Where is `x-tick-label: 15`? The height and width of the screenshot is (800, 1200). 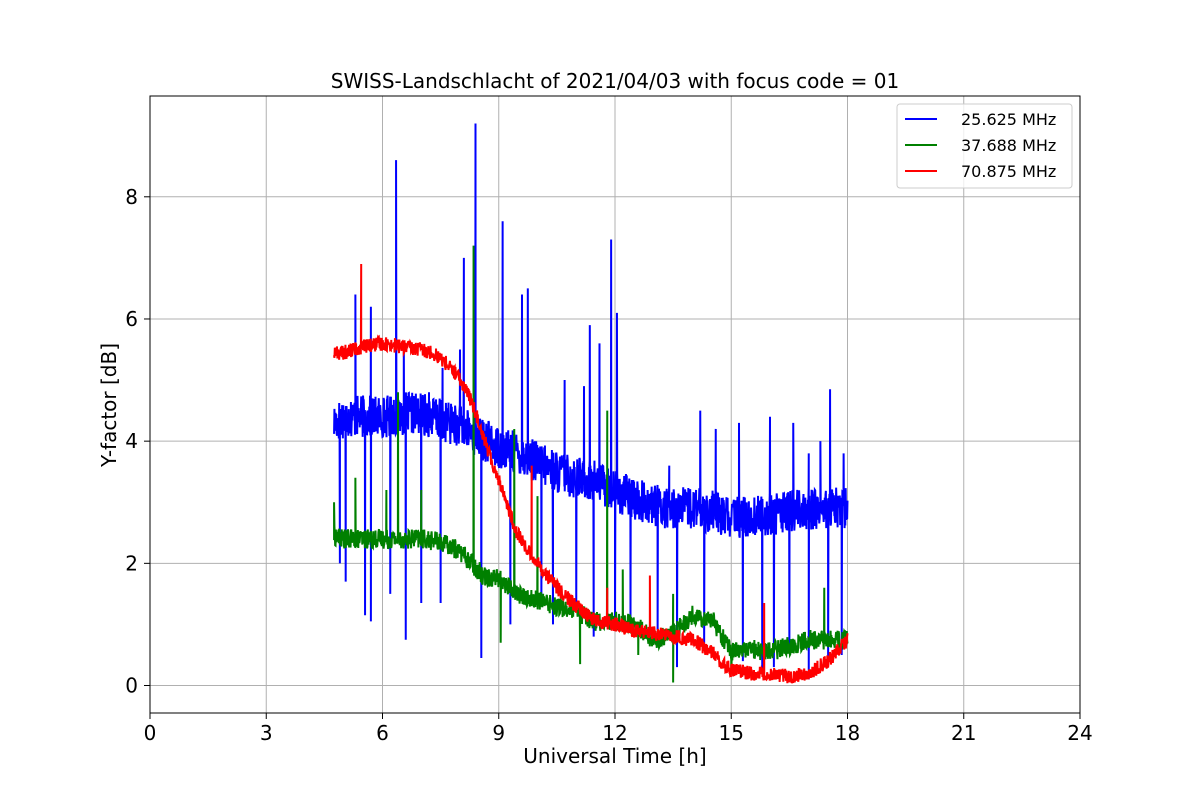 x-tick-label: 15 is located at coordinates (731, 733).